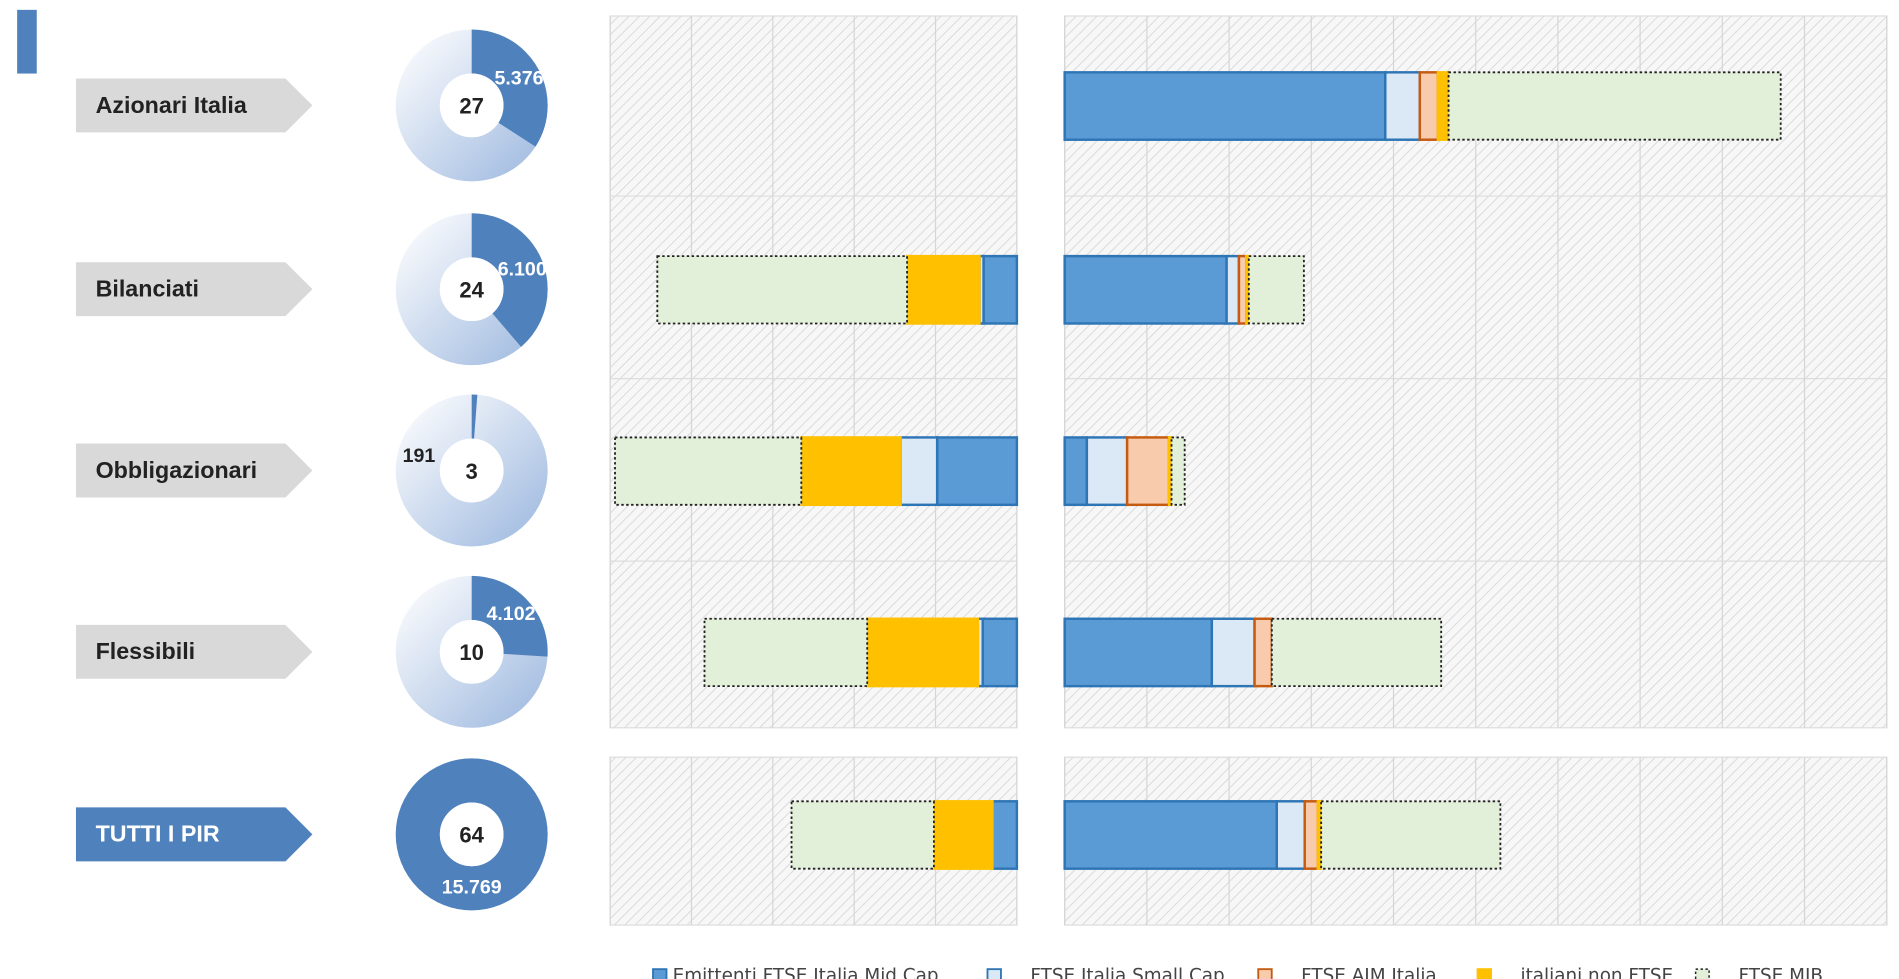 This screenshot has height=979, width=1899. I want to click on aum-label: 5.376, so click(518, 79).